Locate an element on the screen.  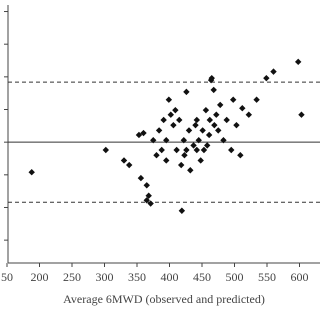
x-axis-label: Average 6MWD (observed and predicted) is located at coordinates (164, 299).